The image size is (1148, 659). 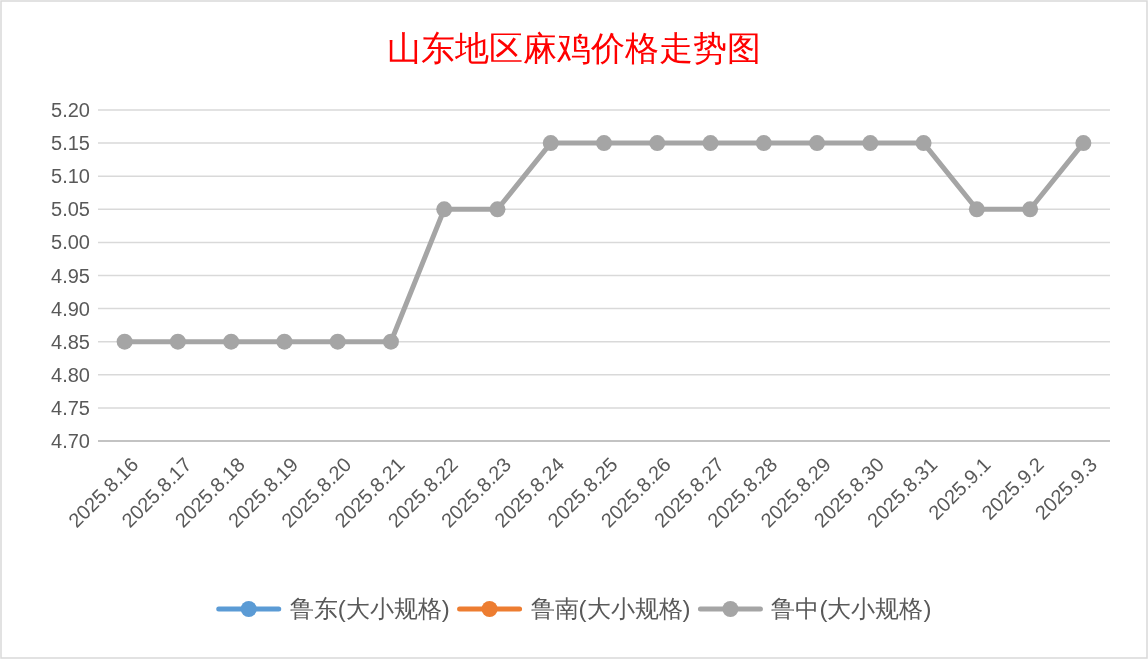 What do you see at coordinates (70, 407) in the screenshot?
I see `y-tick-label: 4.75` at bounding box center [70, 407].